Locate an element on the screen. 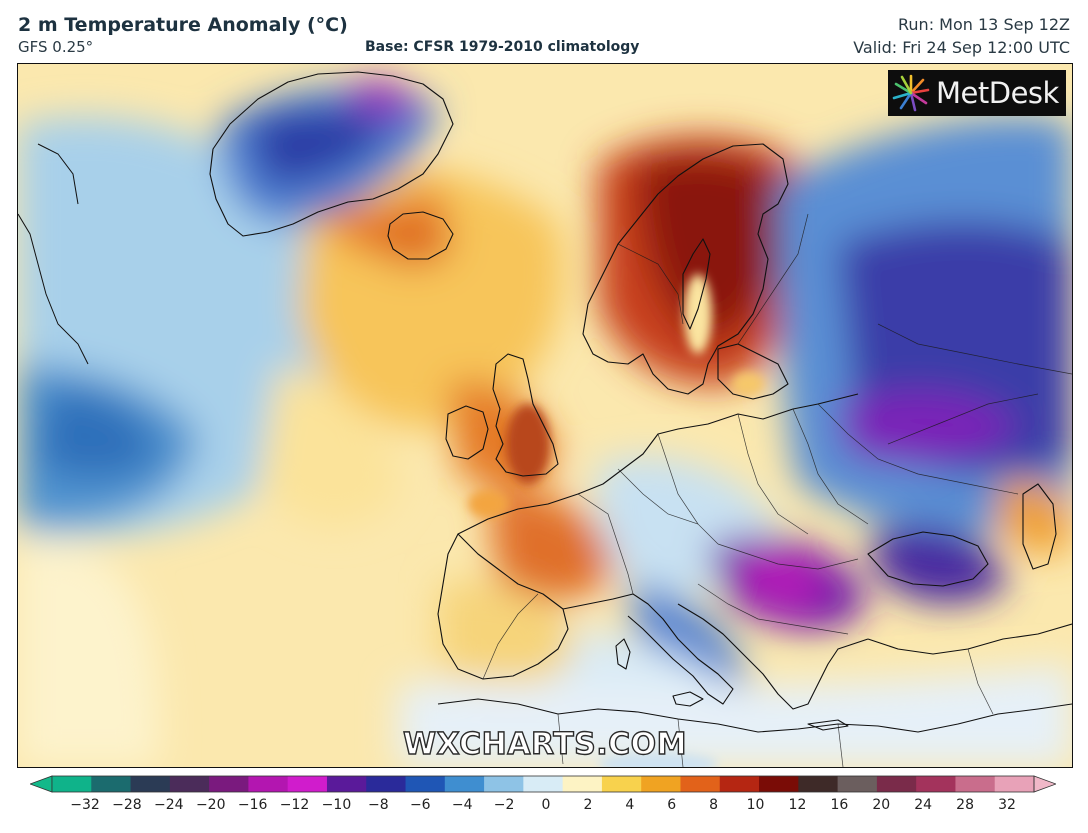 The width and height of the screenshot is (1088, 833). colorbar-tick-label: −24 is located at coordinates (169, 805).